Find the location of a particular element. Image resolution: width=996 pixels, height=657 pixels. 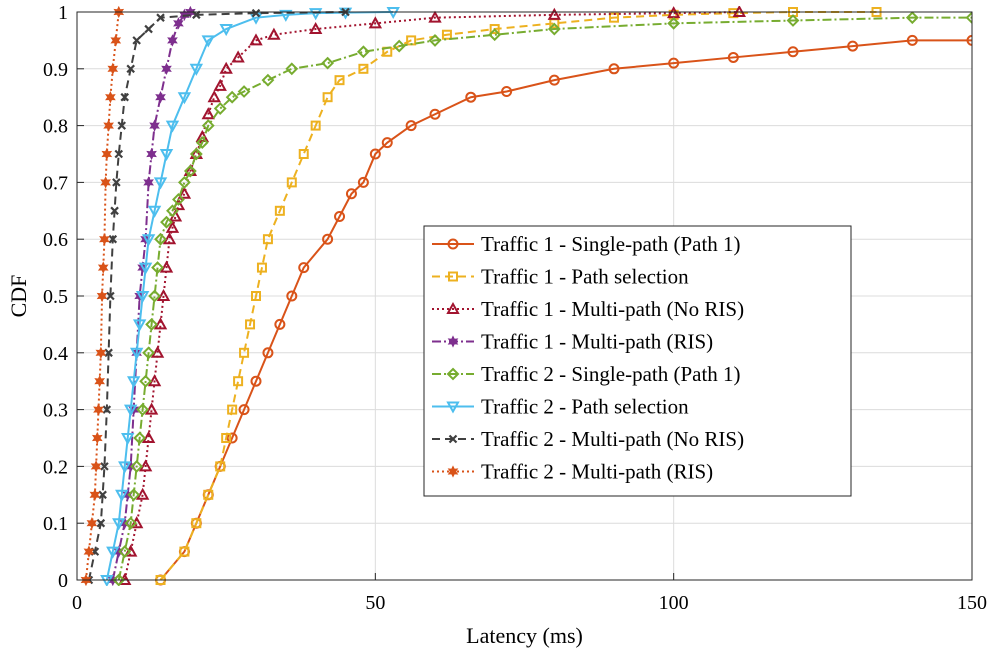

y-tick-label: 1 is located at coordinates (63, 13).